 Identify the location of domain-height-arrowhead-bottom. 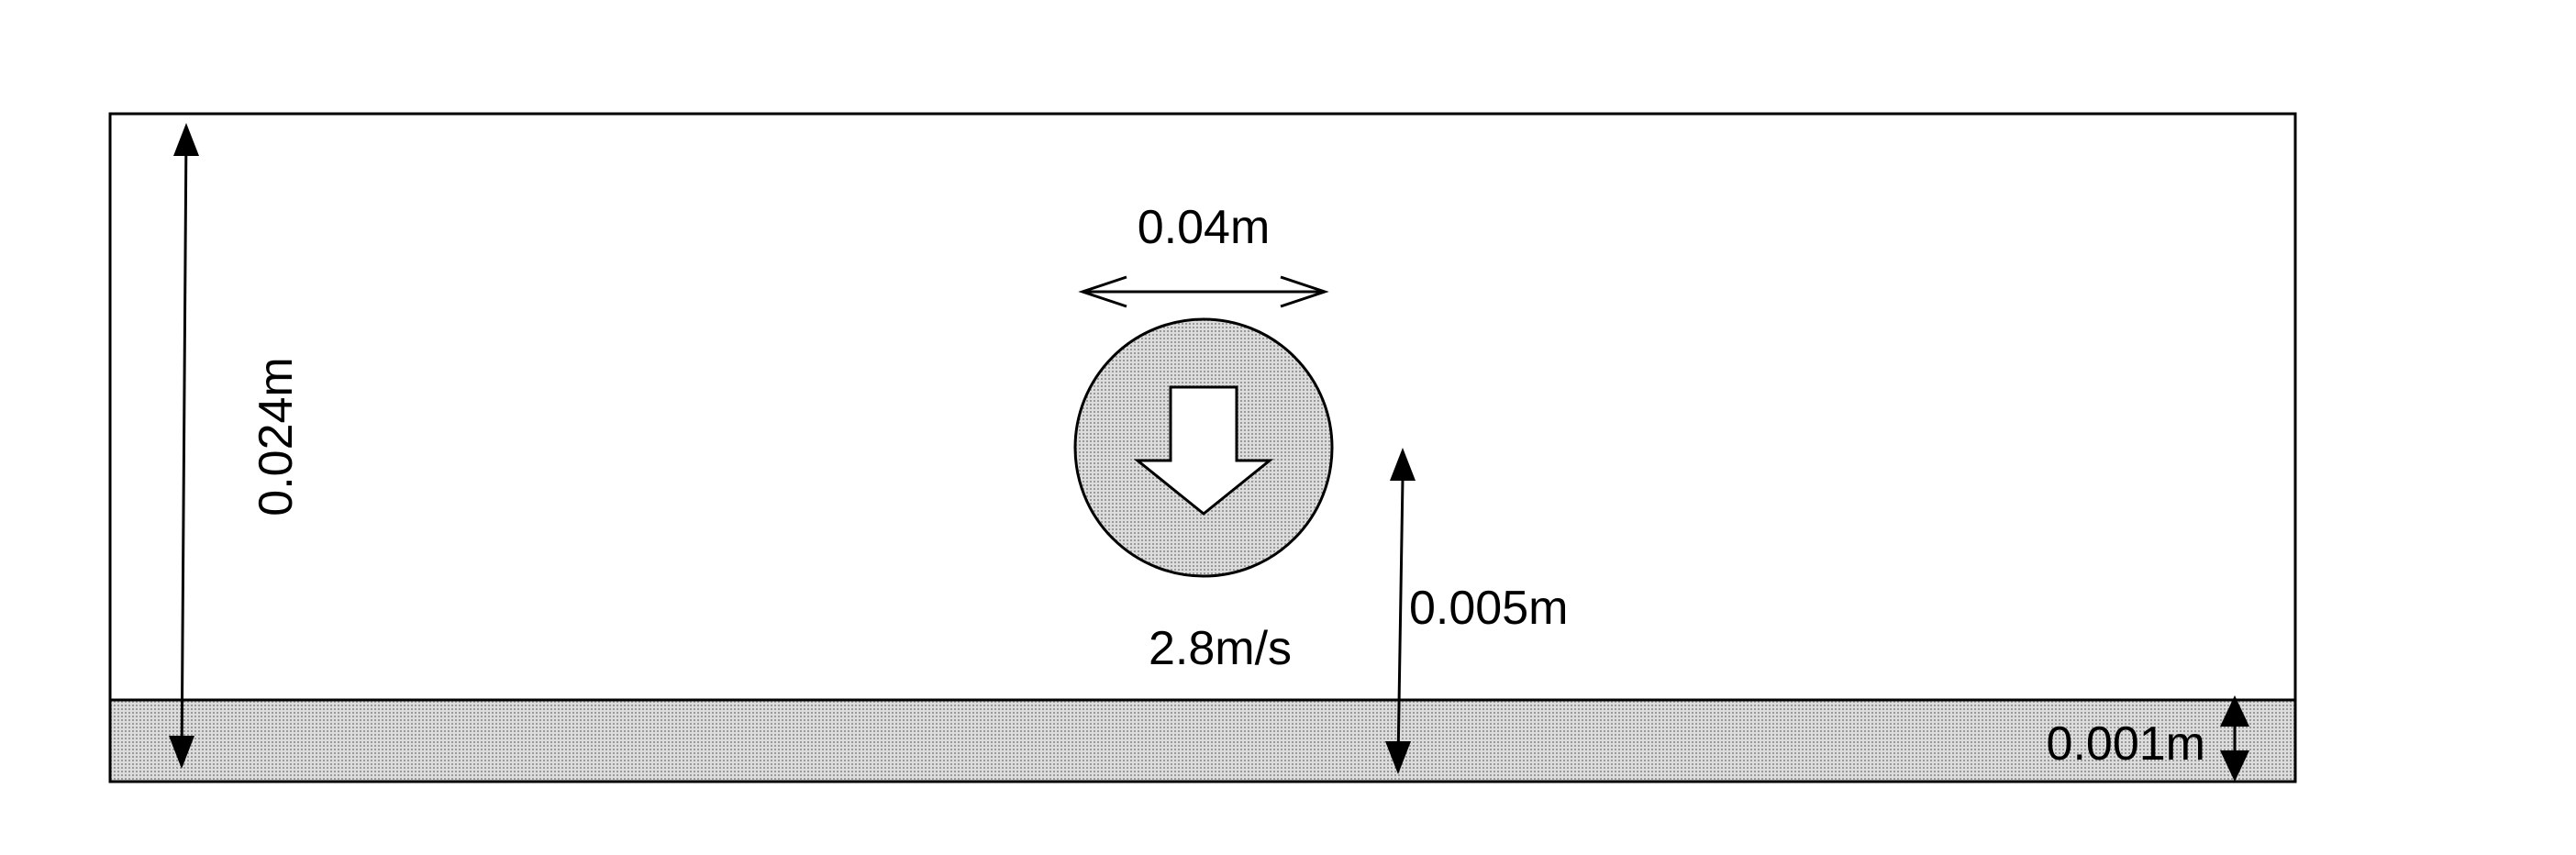
(181, 752).